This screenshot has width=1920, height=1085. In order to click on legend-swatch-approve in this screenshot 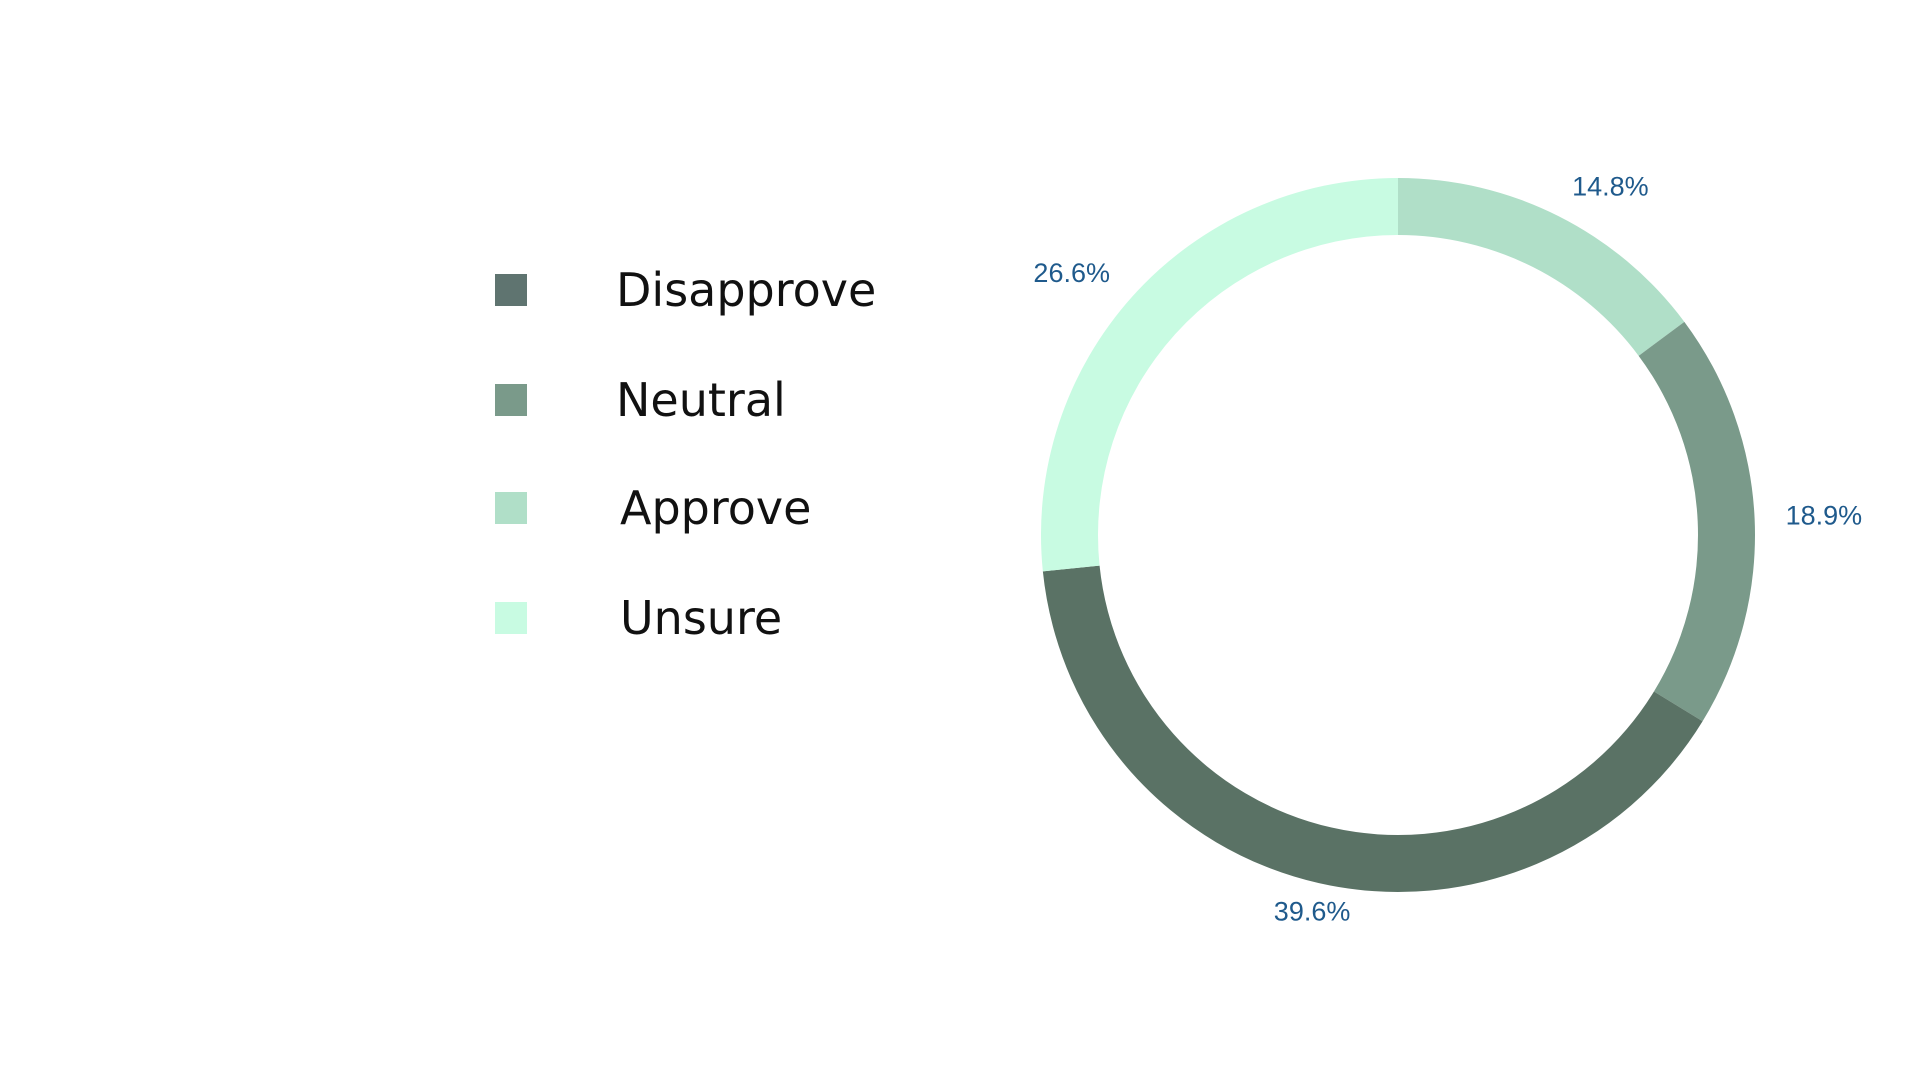, I will do `click(511, 508)`.